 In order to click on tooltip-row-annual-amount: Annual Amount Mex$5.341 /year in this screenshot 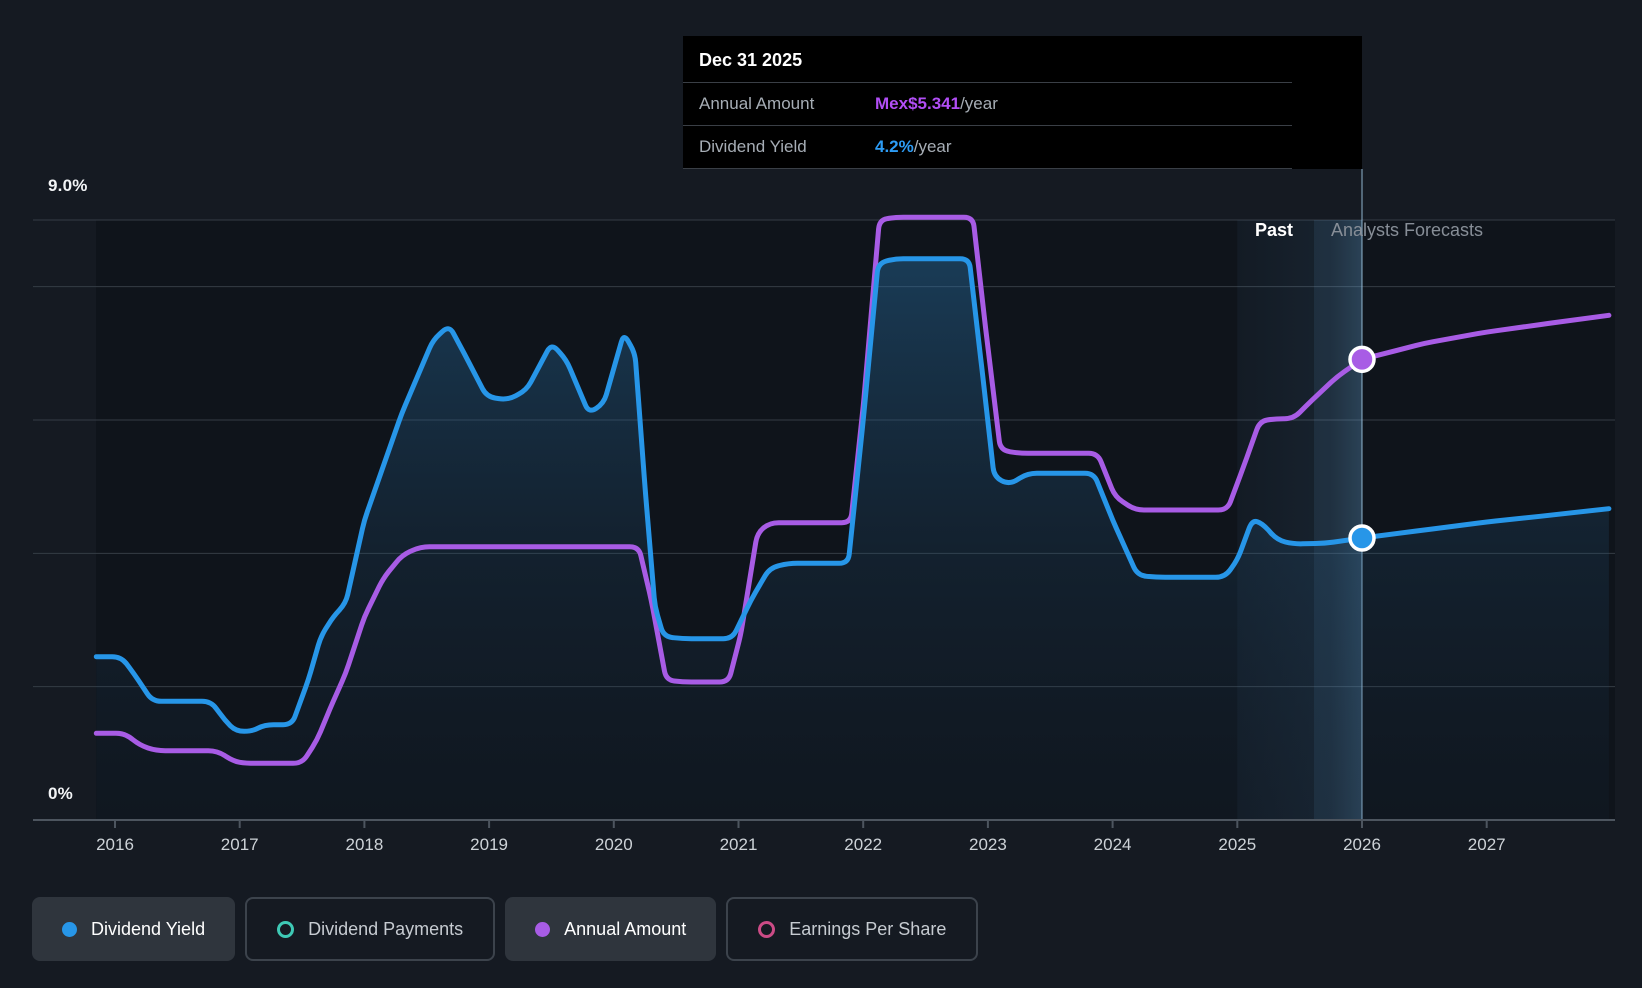, I will do `click(987, 104)`.